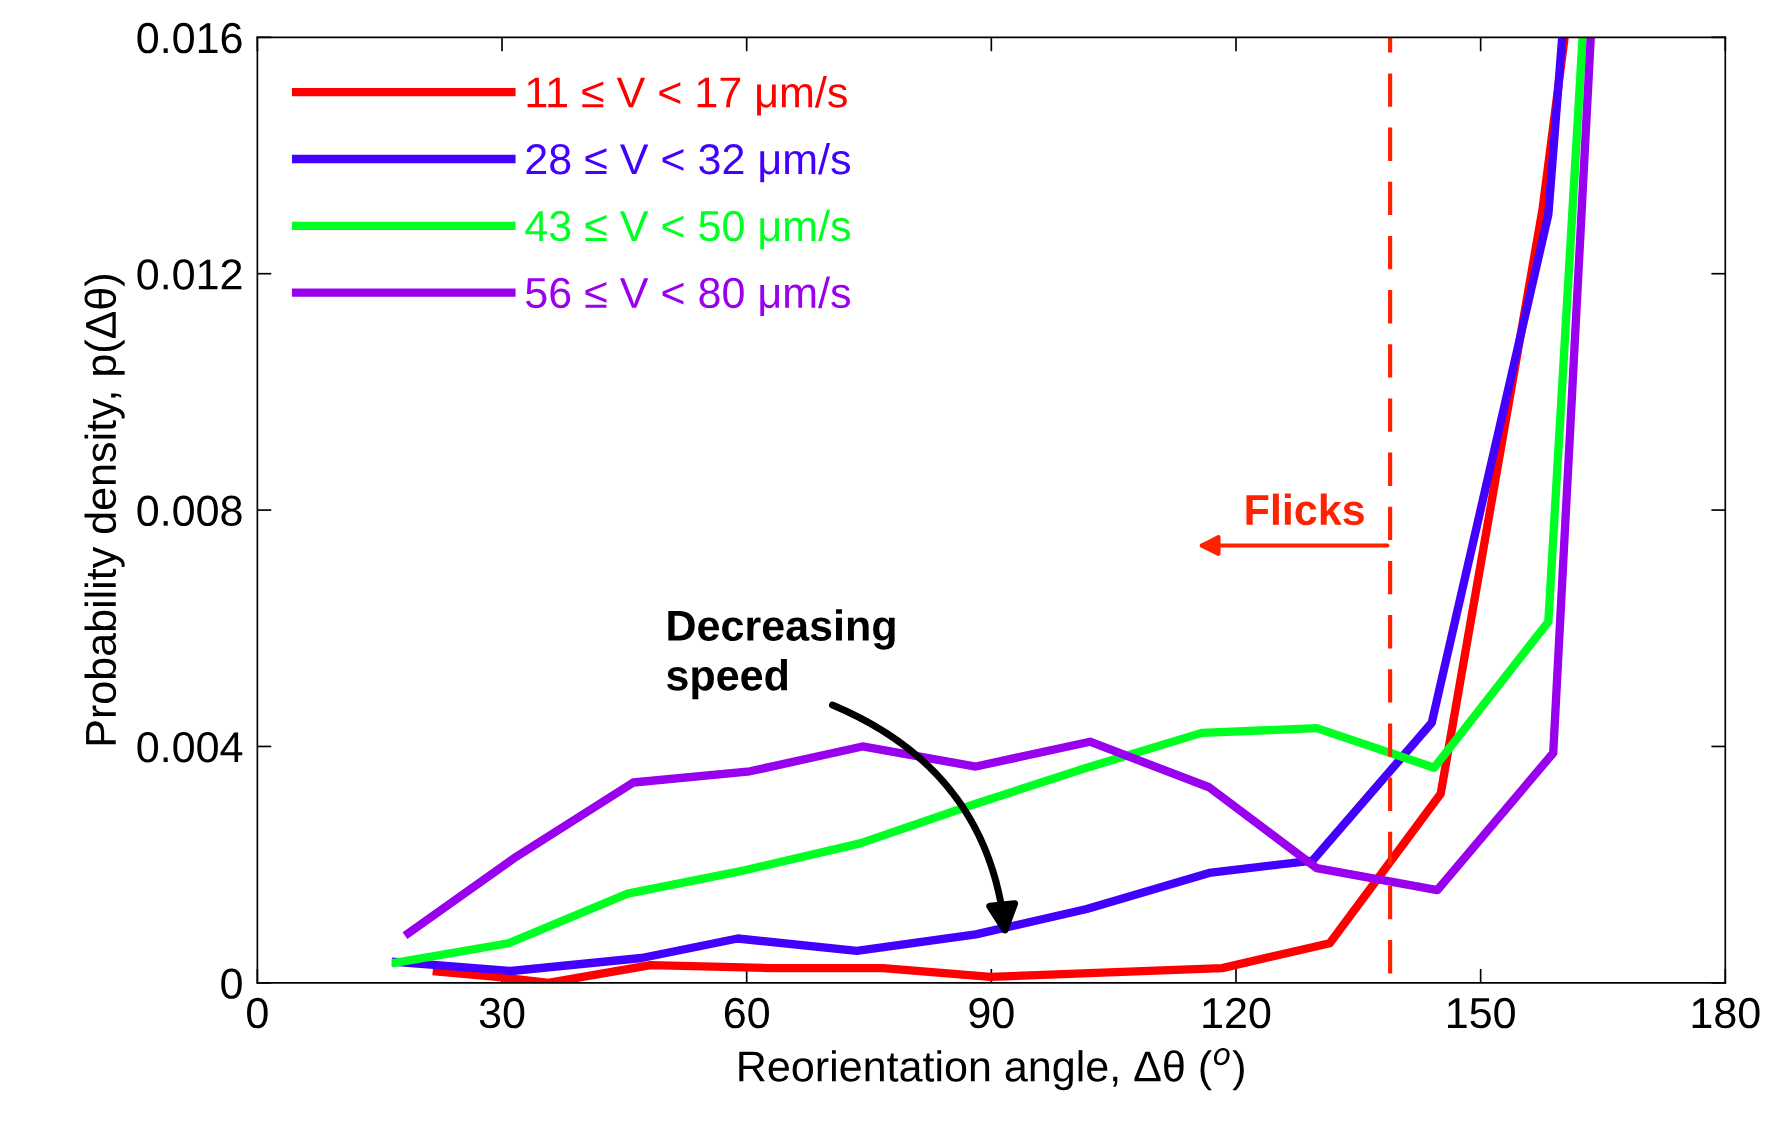 The image size is (1775, 1131). I want to click on x-tick-label: 60, so click(746, 1013).